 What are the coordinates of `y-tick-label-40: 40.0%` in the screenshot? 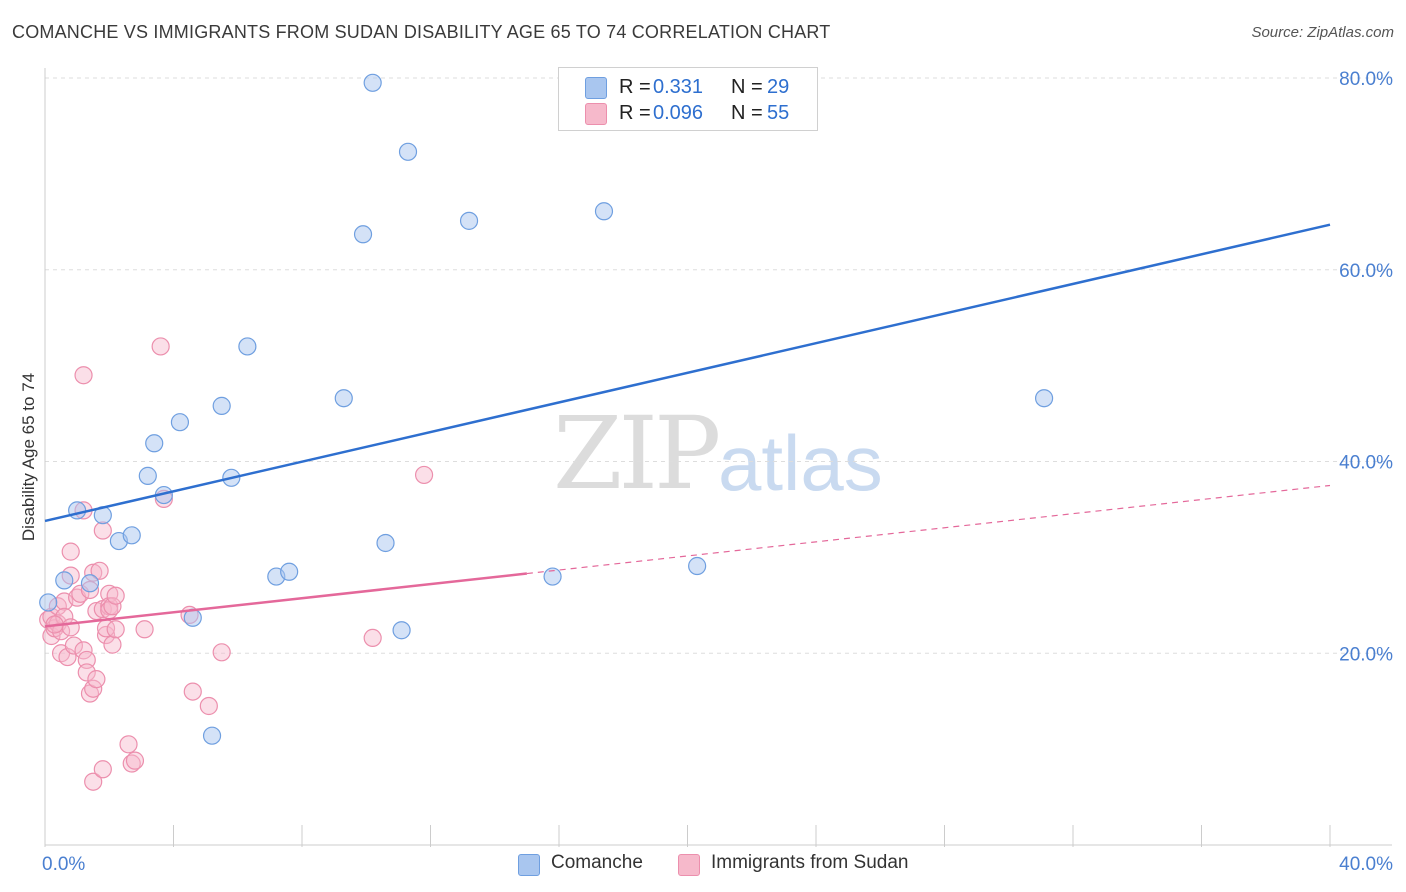 It's located at (1366, 463).